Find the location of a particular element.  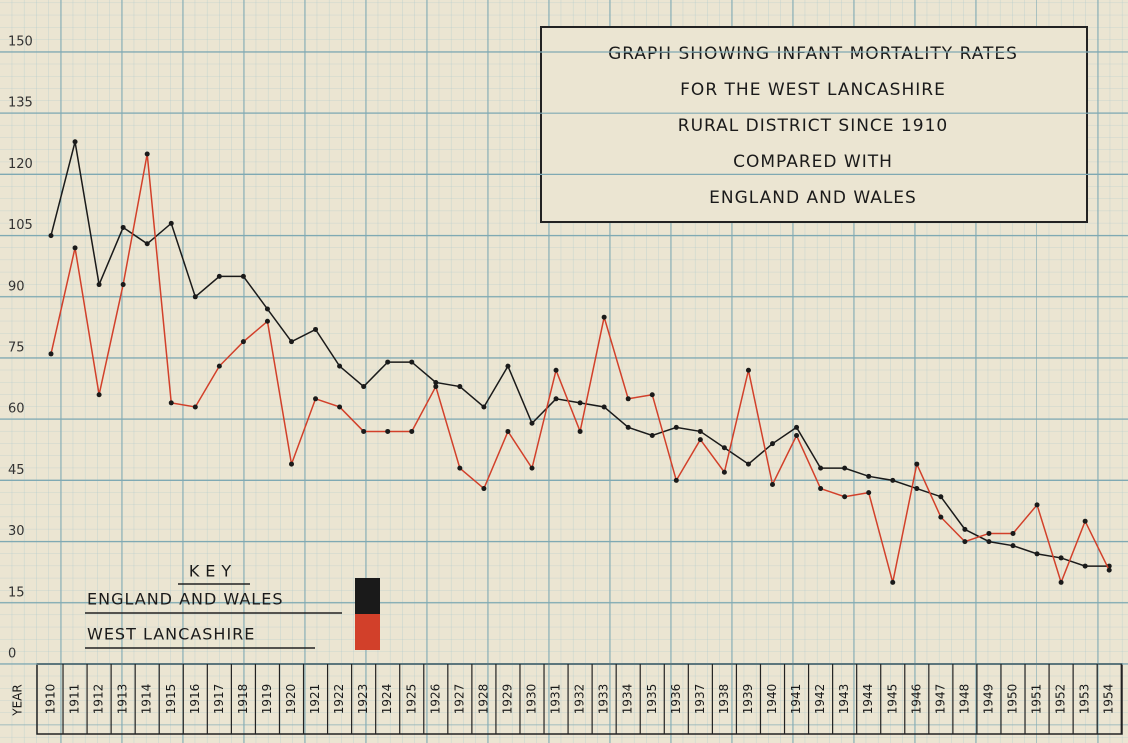

y-tick-label: 90 is located at coordinates (16, 286).